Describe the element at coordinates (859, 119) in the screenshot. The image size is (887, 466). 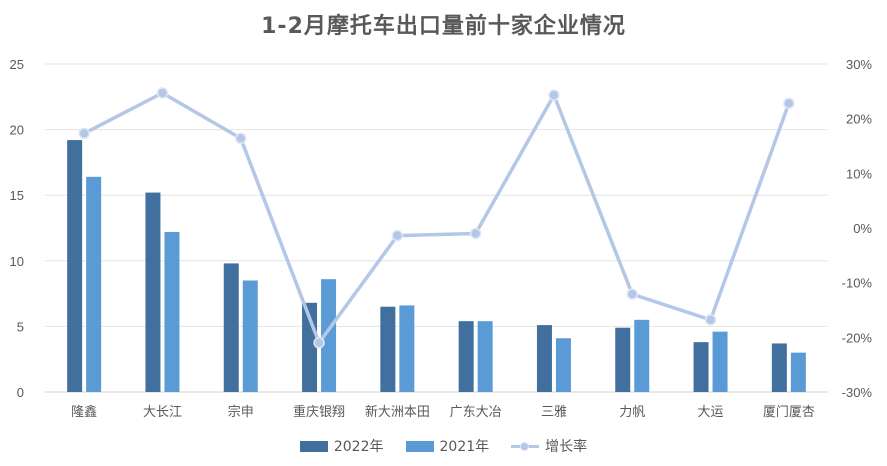
I see `y-right-tick-label: 20%` at that location.